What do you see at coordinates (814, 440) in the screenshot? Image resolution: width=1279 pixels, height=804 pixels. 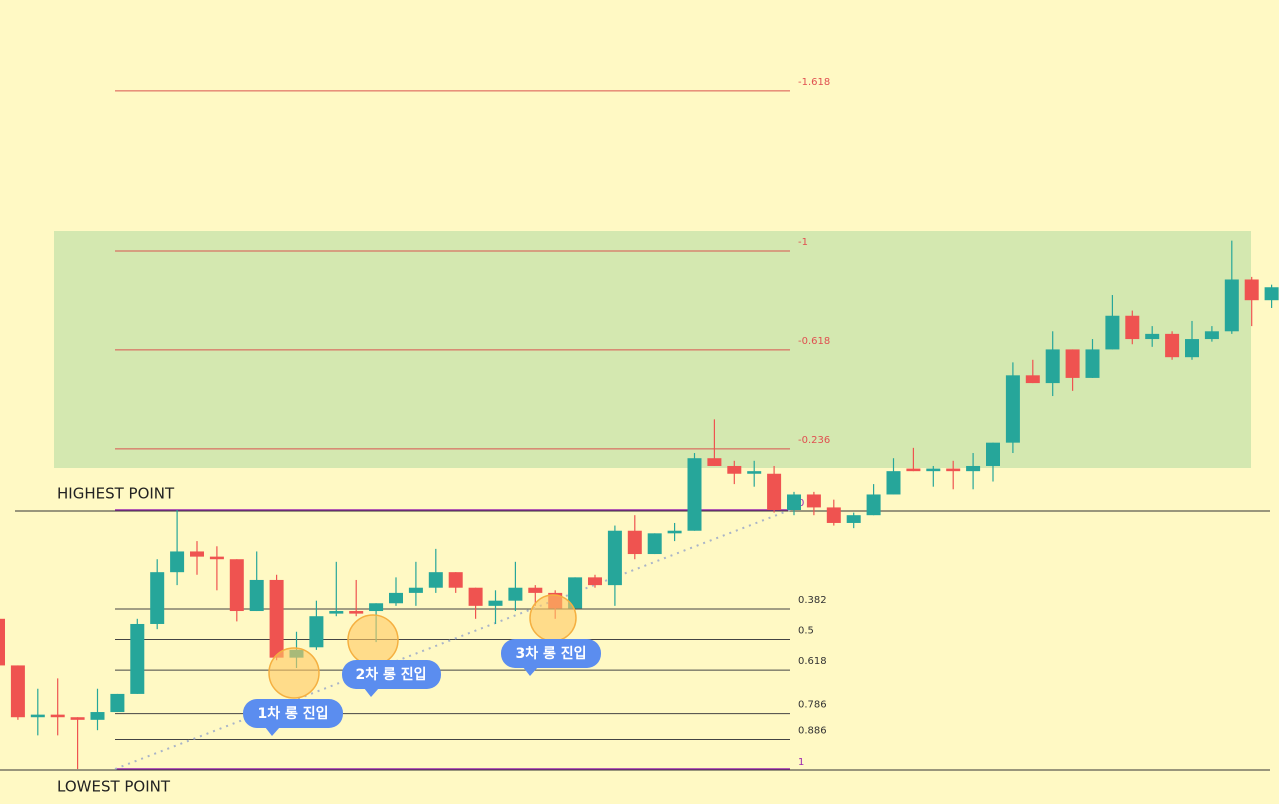 I see `fib-label: -0.236` at bounding box center [814, 440].